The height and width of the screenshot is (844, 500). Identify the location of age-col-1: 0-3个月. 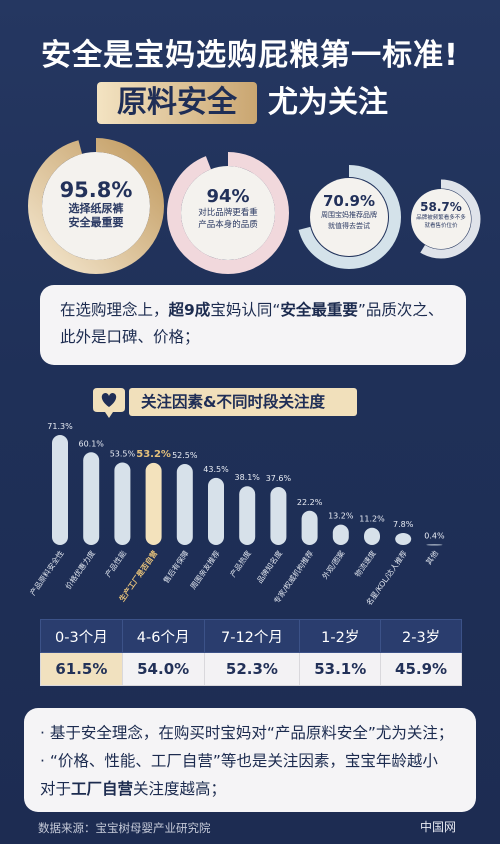
(81, 636).